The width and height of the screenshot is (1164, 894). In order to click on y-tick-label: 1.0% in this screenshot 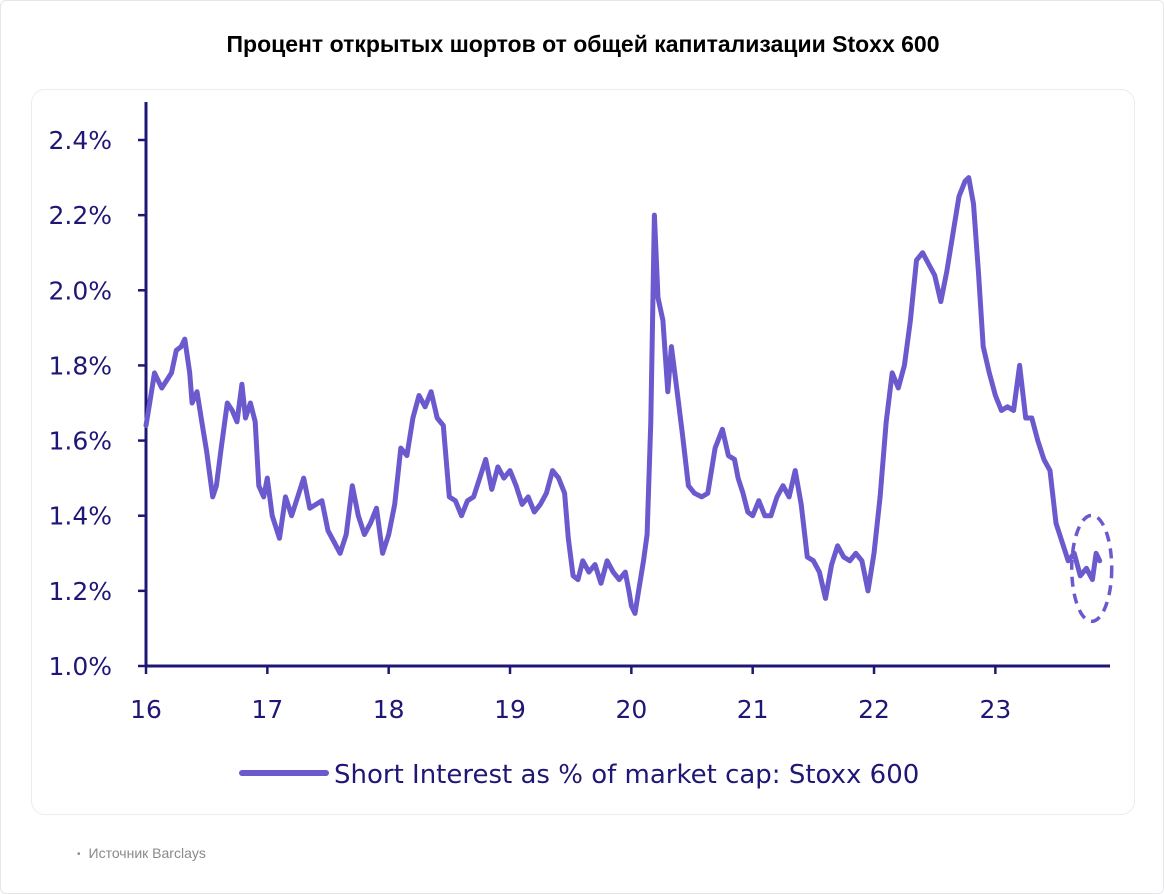, I will do `click(80, 666)`.